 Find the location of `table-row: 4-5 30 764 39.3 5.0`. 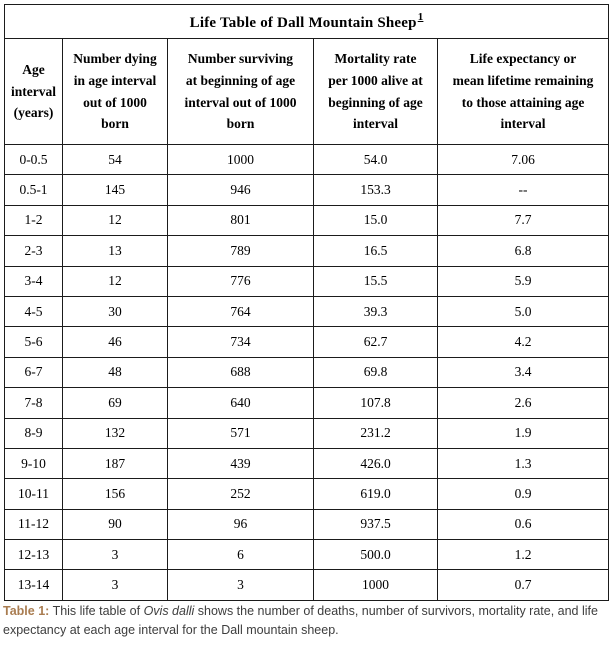

table-row: 4-5 30 764 39.3 5.0 is located at coordinates (307, 311).